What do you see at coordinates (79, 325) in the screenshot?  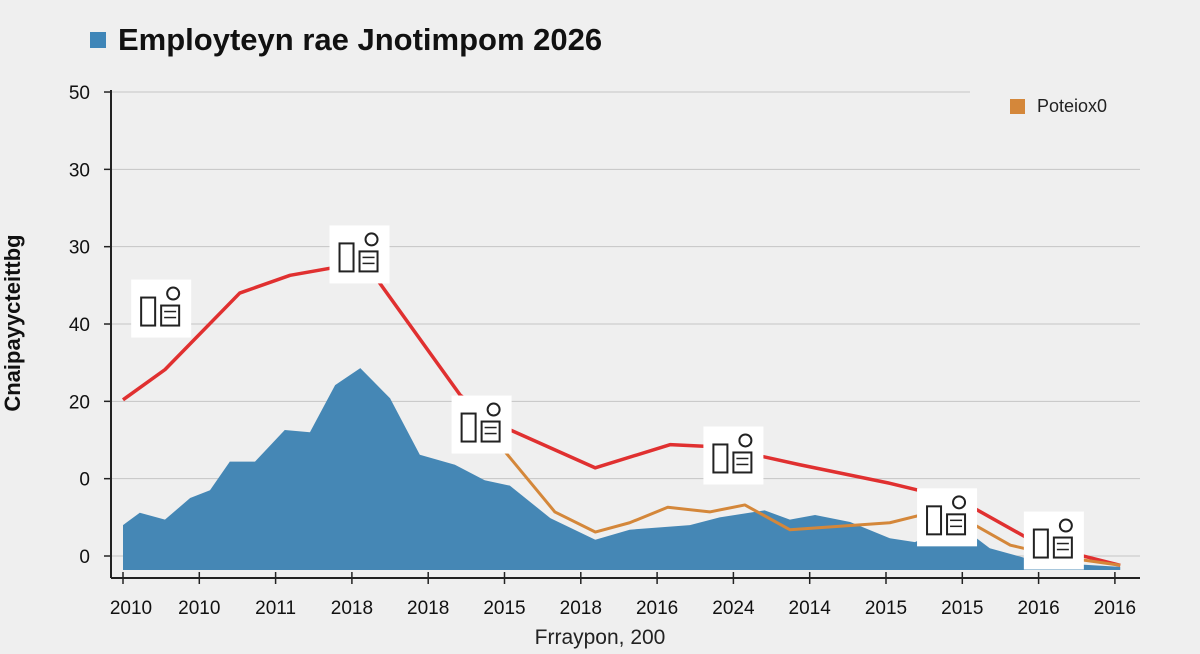 I see `y-tick-label: 40` at bounding box center [79, 325].